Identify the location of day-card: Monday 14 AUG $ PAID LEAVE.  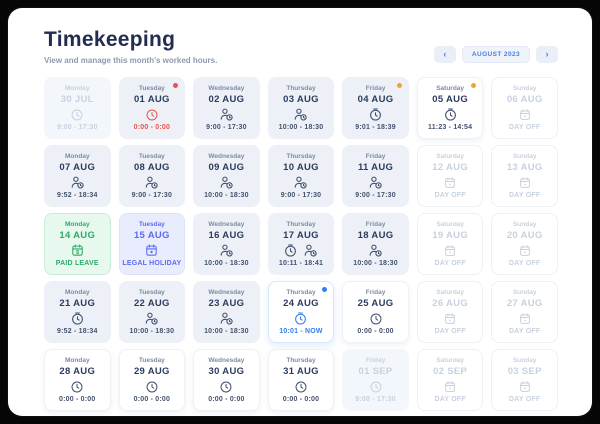
(77, 244).